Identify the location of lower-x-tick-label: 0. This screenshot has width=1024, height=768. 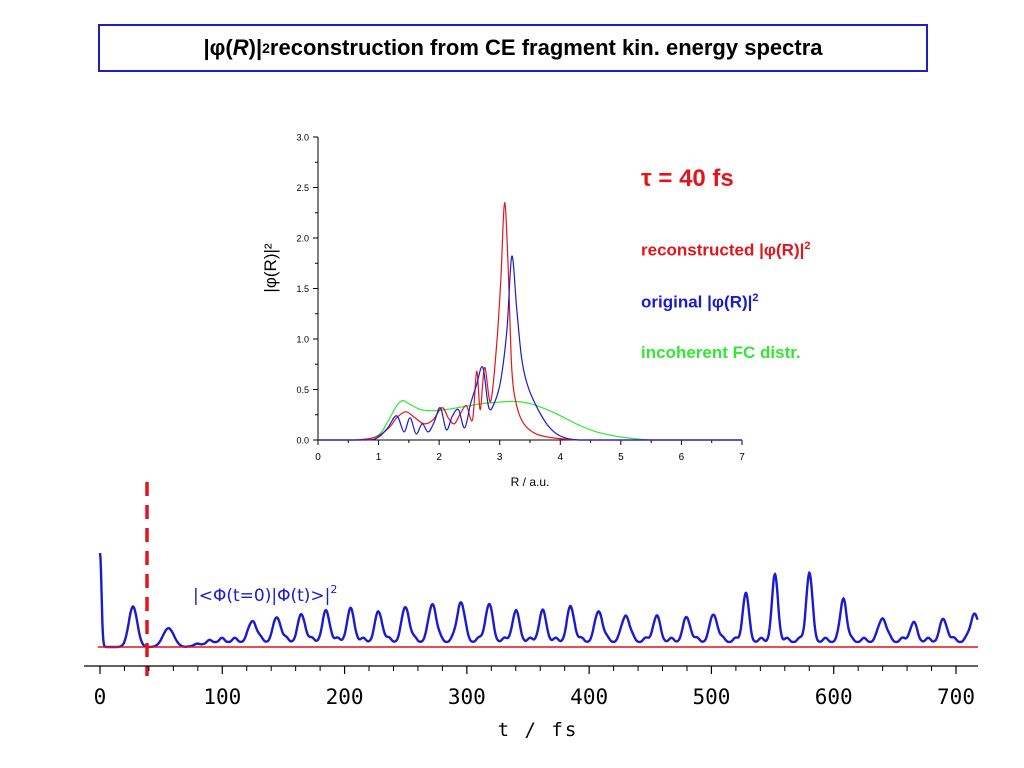
(100, 697).